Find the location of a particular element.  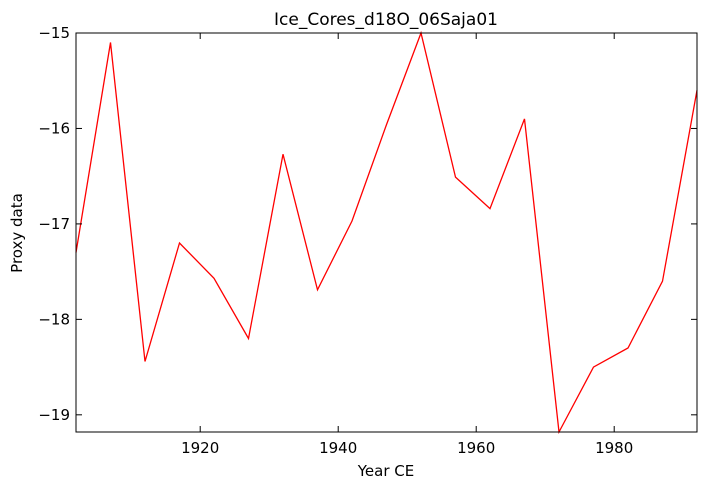

y-tick-label: −19 is located at coordinates (54, 415).